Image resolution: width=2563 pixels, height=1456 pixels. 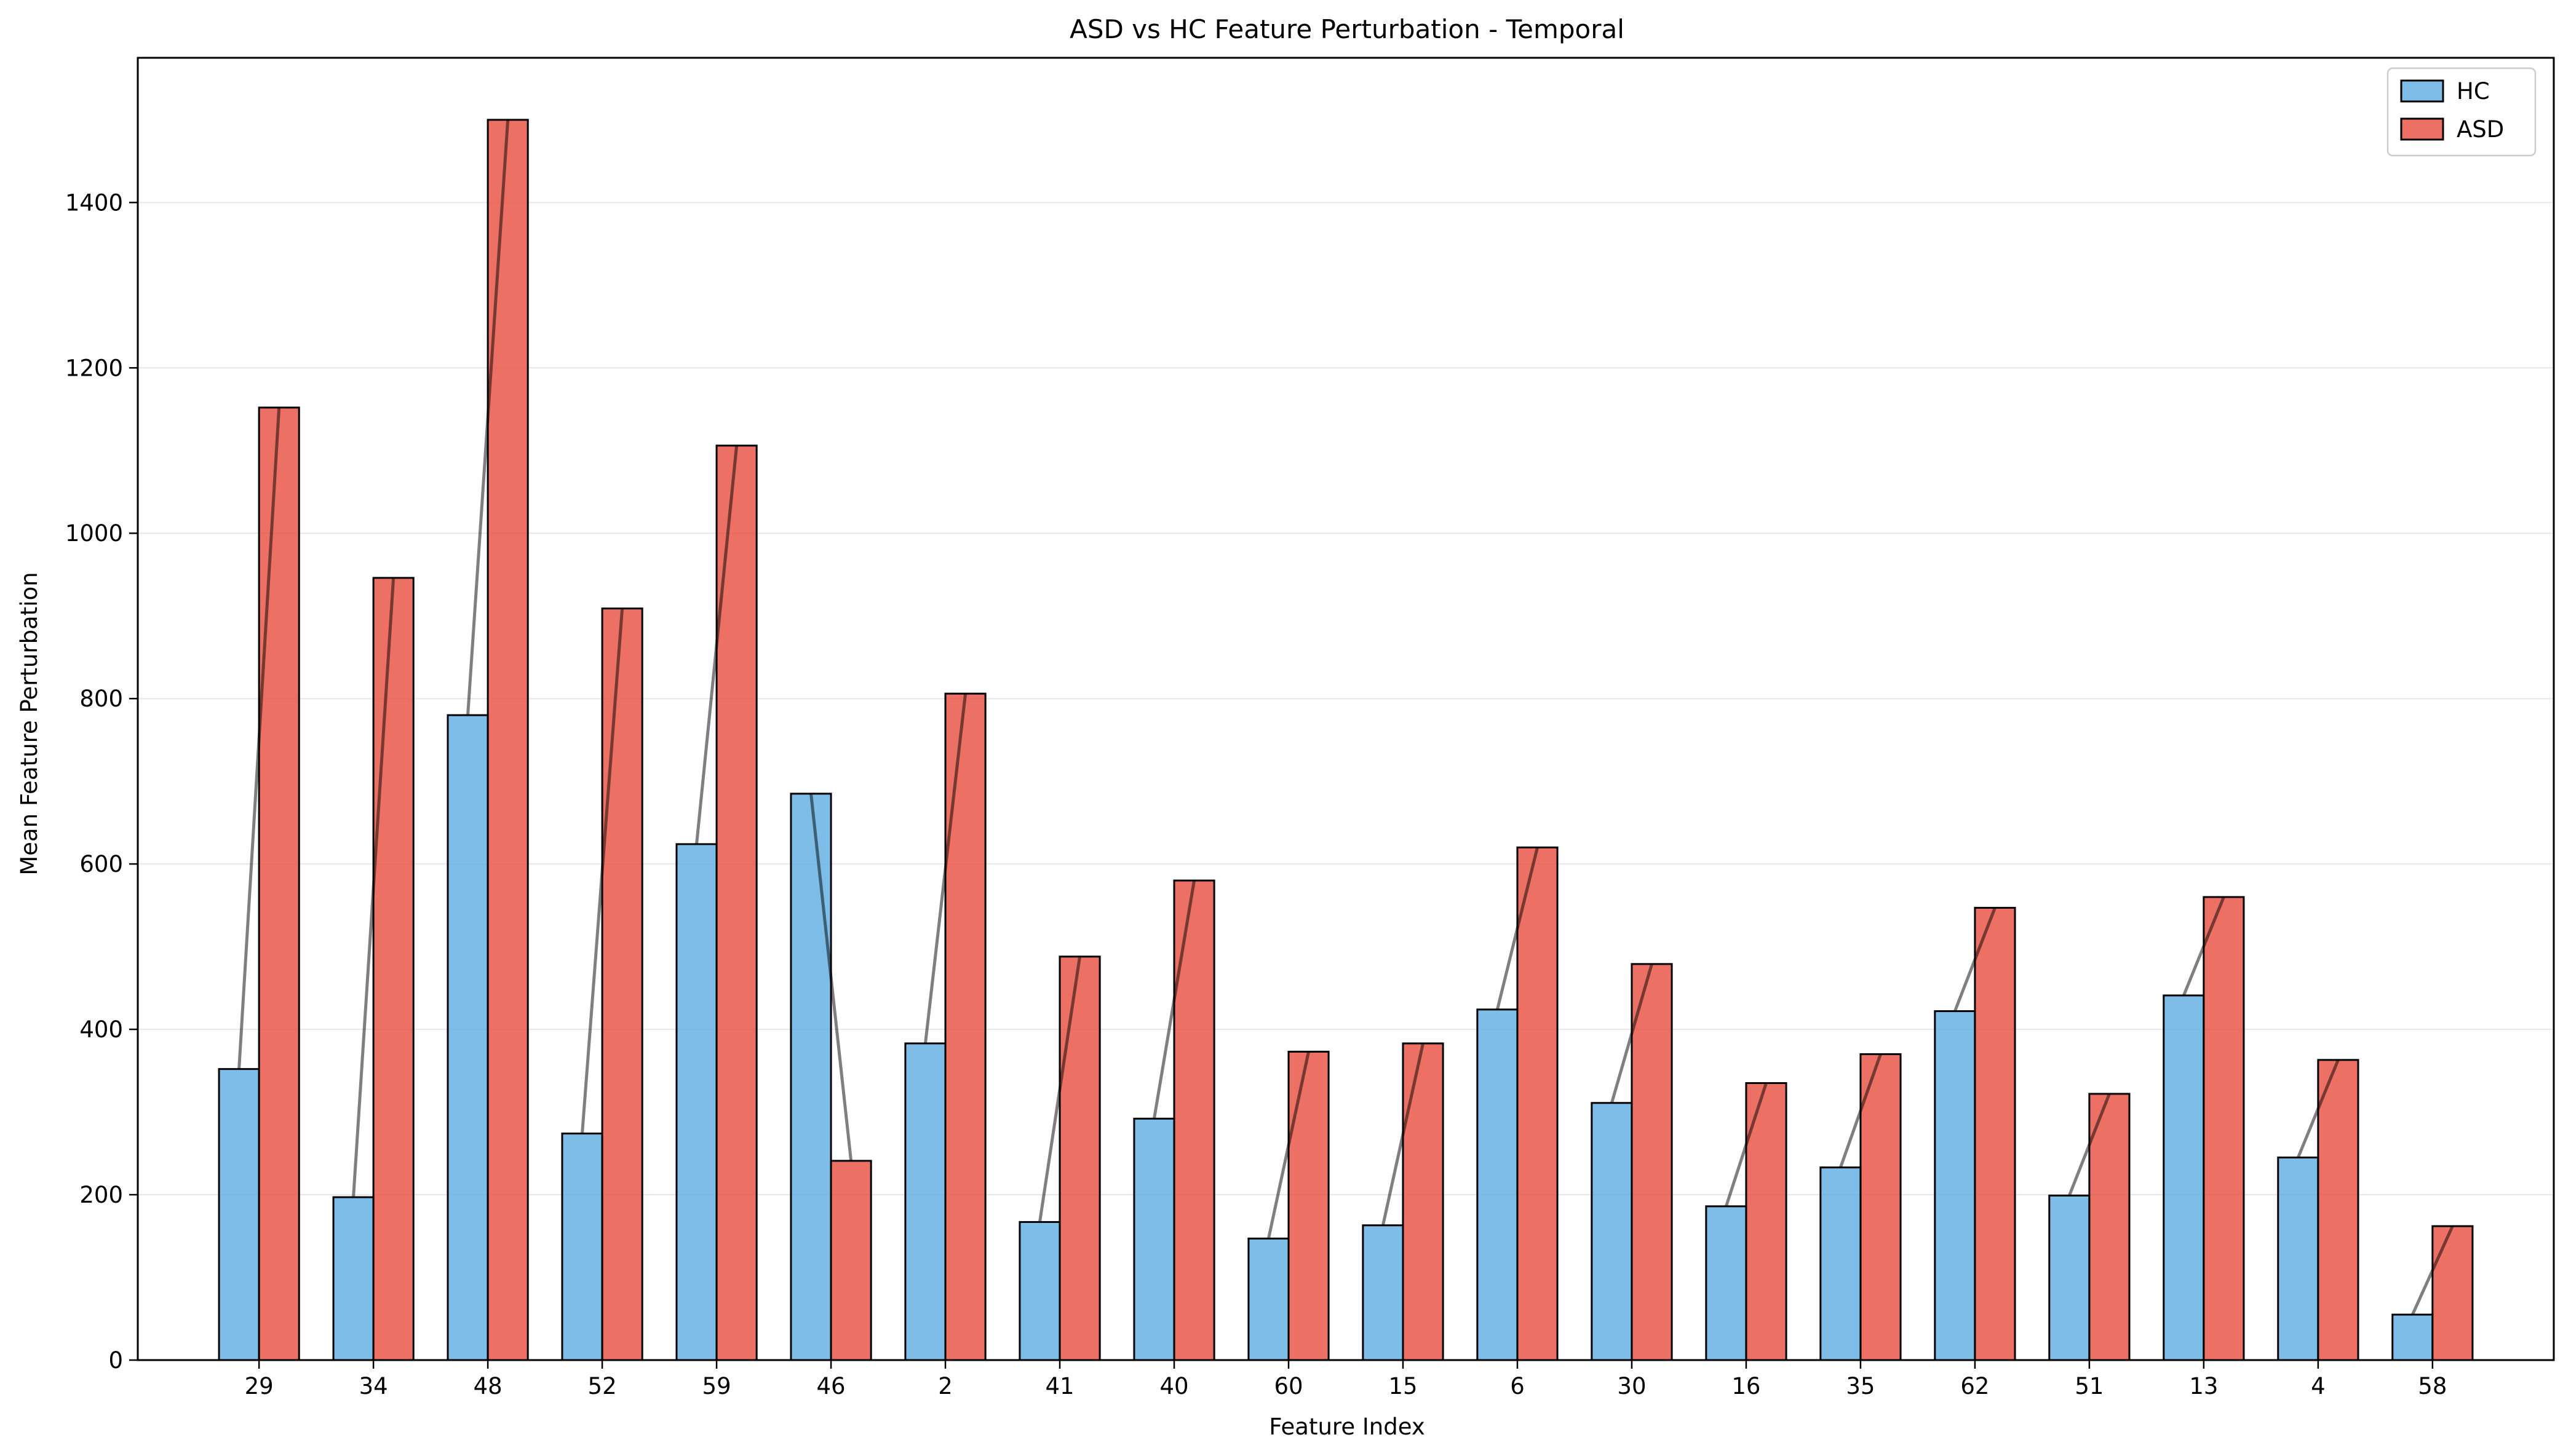 What do you see at coordinates (2422, 91) in the screenshot?
I see `legend-swatch-hc` at bounding box center [2422, 91].